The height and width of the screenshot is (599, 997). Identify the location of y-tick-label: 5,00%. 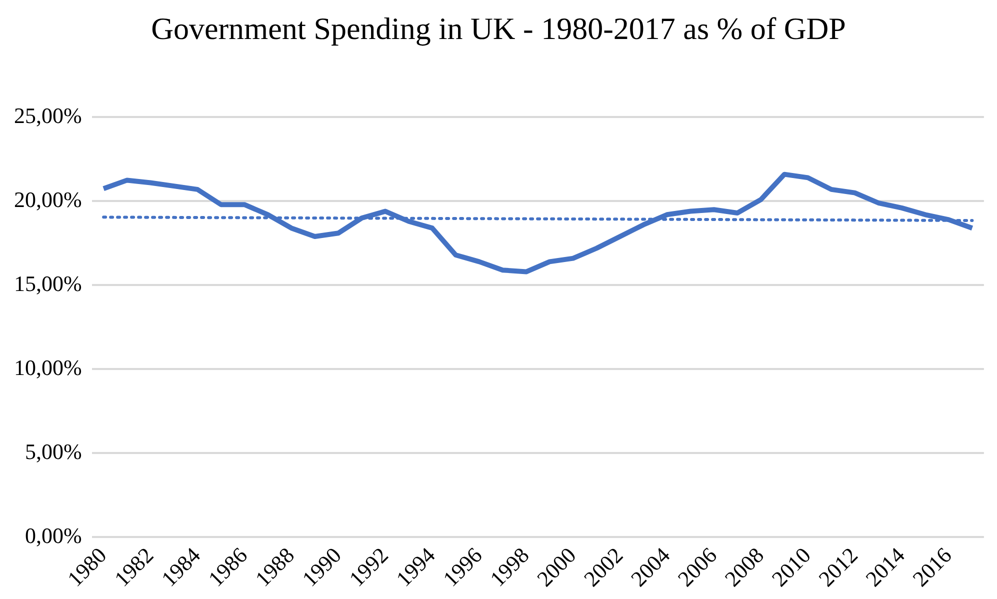
(53, 451).